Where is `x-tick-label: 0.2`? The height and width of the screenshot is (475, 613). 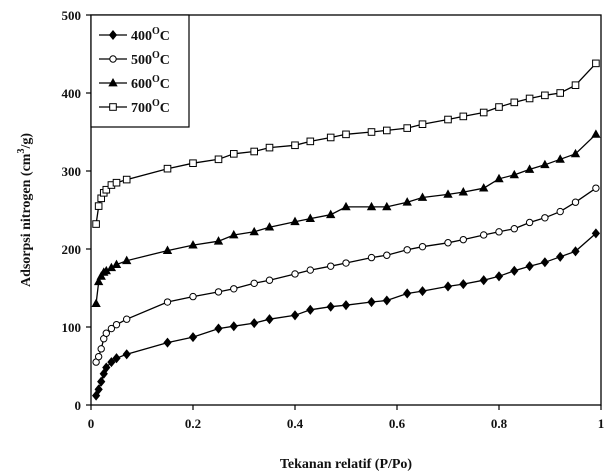
x-tick-label: 0.2 is located at coordinates (193, 423).